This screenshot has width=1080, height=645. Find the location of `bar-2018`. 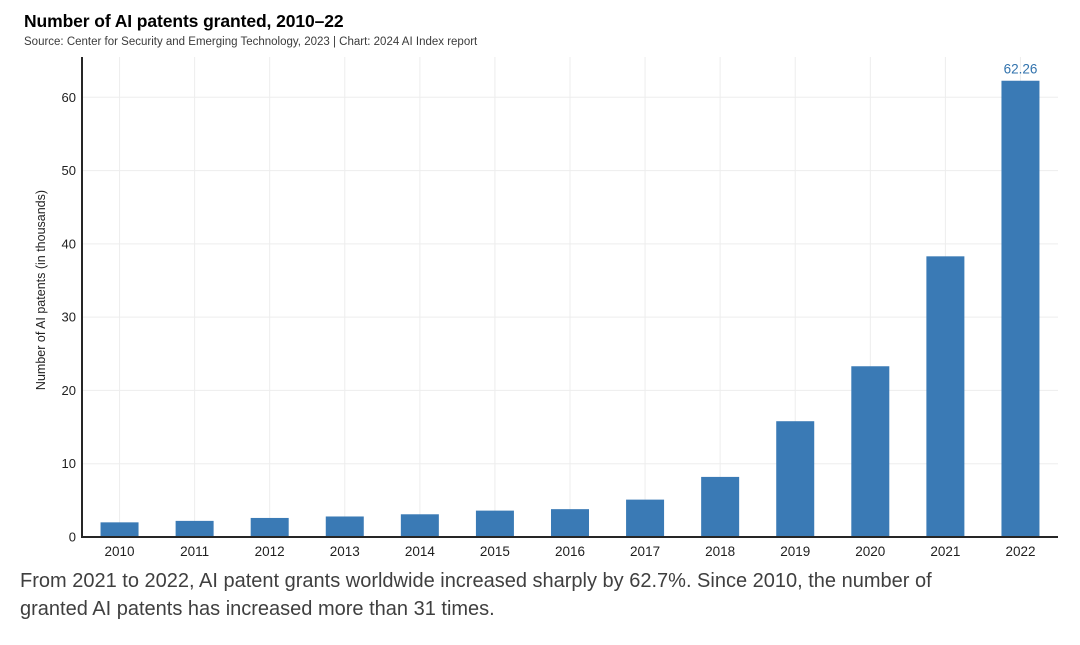

bar-2018 is located at coordinates (720, 506).